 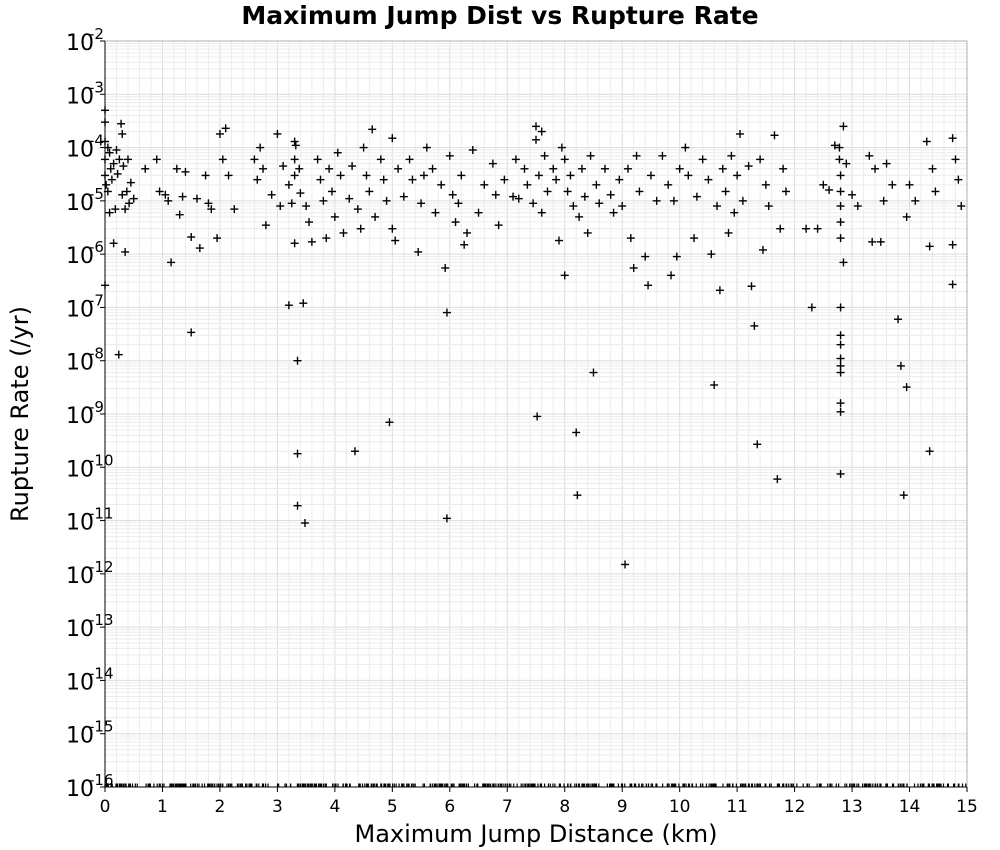 I want to click on y-tick-label: 10⁻⁴, so click(x=85, y=147).